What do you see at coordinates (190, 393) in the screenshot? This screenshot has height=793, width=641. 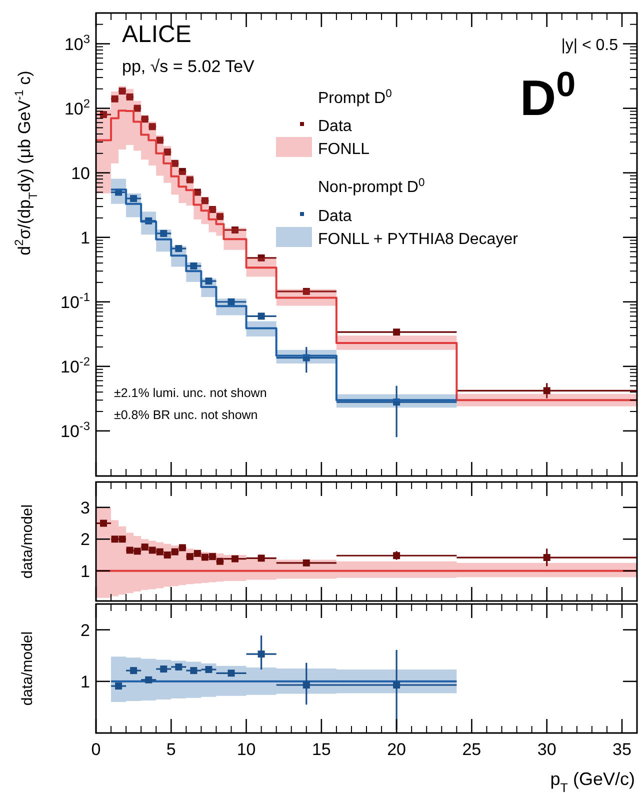 I see `annotation: ±2.1% lumi. unc. not shown` at bounding box center [190, 393].